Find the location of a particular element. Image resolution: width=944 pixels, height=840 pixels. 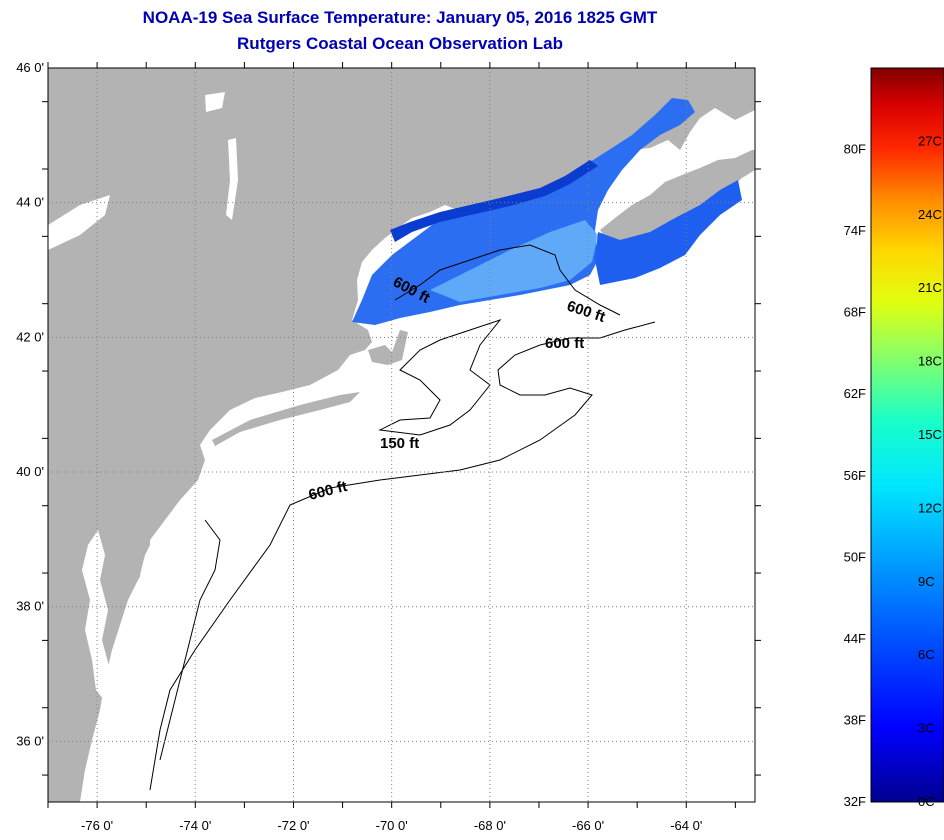

contour-600ft-gulf is located at coordinates (507, 280).